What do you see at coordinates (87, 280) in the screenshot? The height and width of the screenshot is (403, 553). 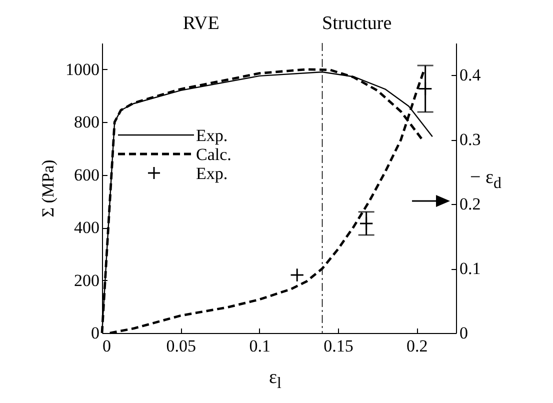 I see `y-tick-label: 200` at bounding box center [87, 280].